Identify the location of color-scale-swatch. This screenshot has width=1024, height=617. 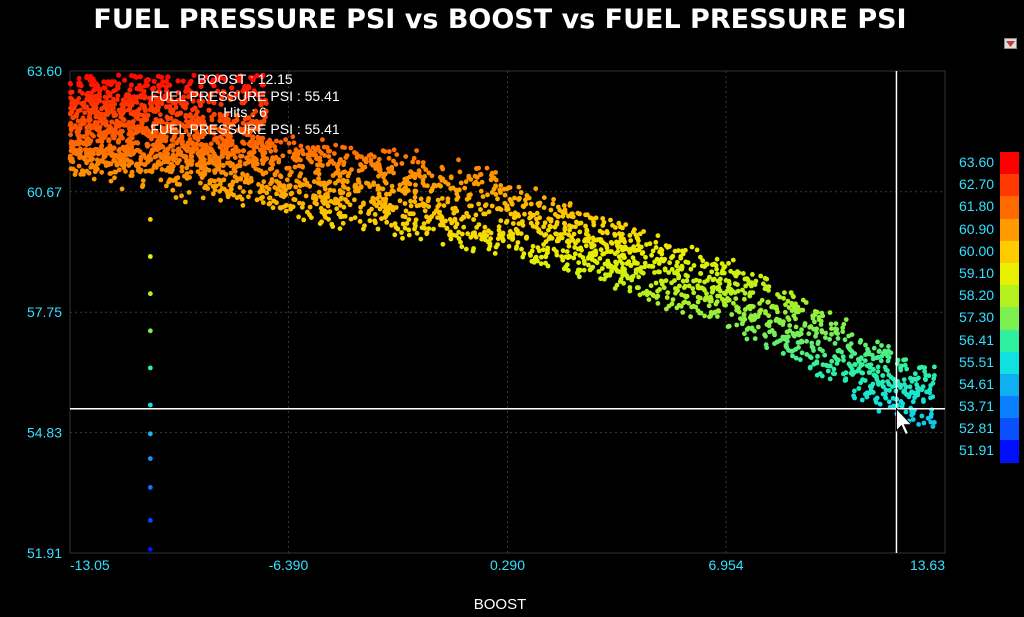
(1009, 340).